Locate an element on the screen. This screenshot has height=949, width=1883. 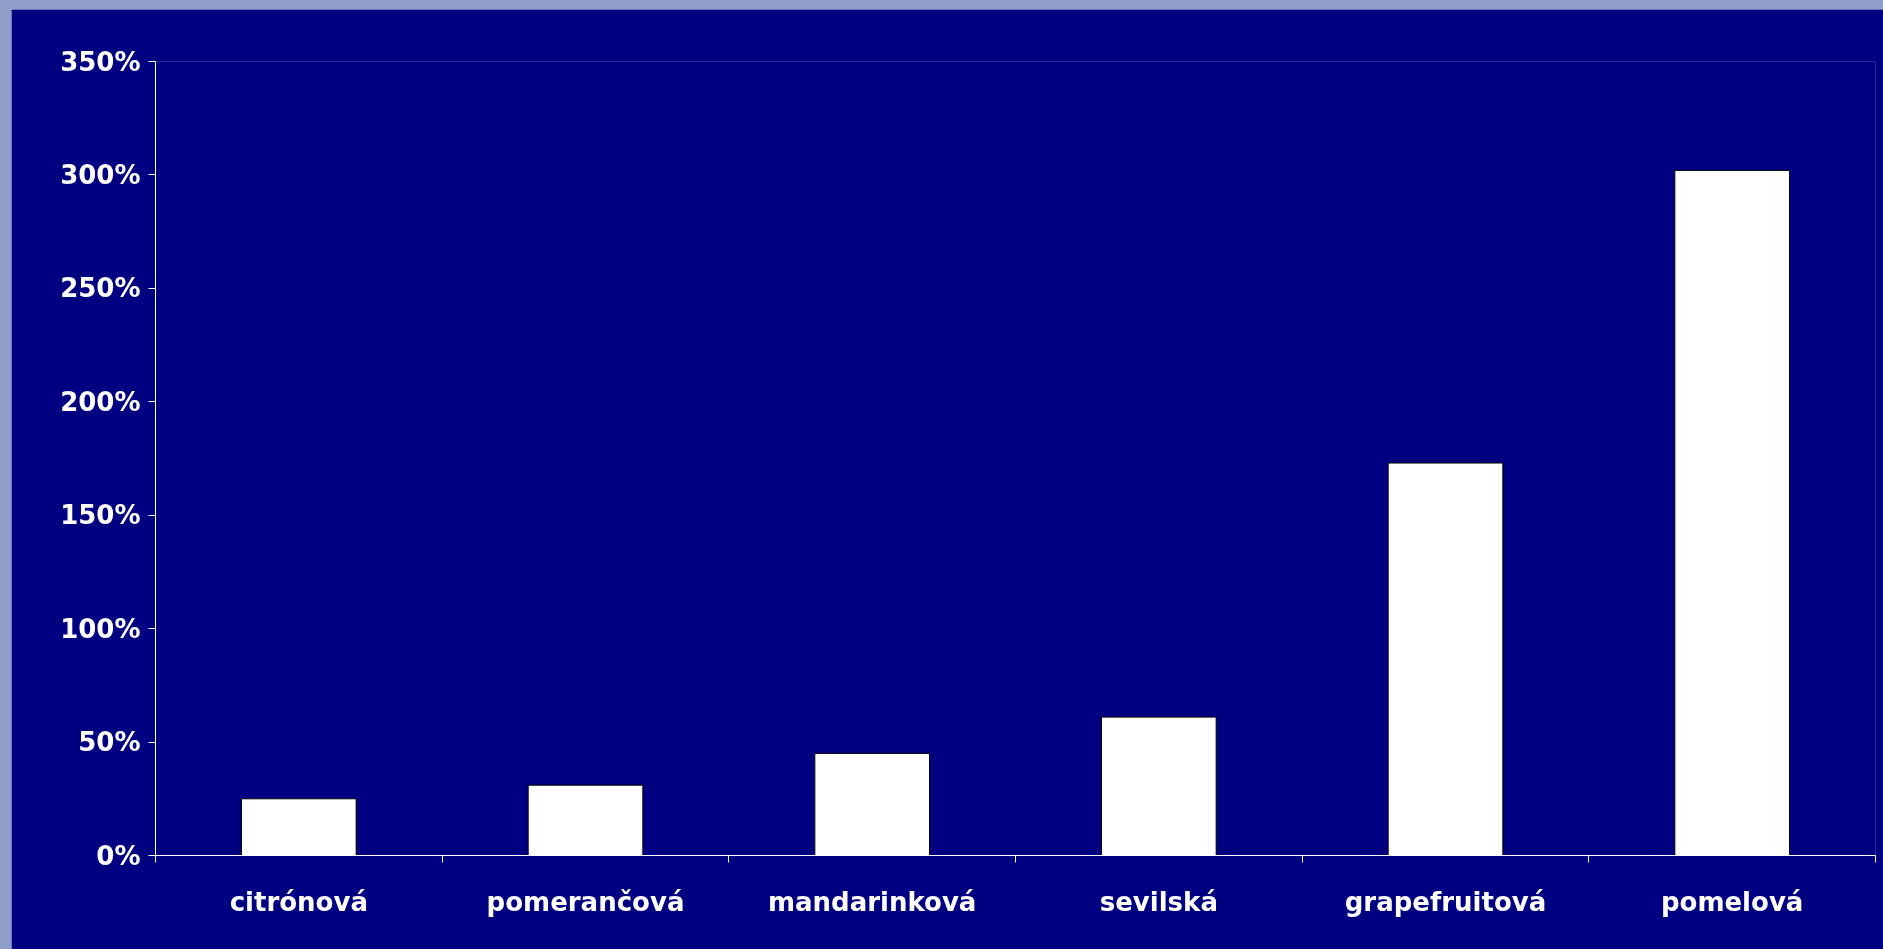
y-tick-label: 150% is located at coordinates (100, 515).